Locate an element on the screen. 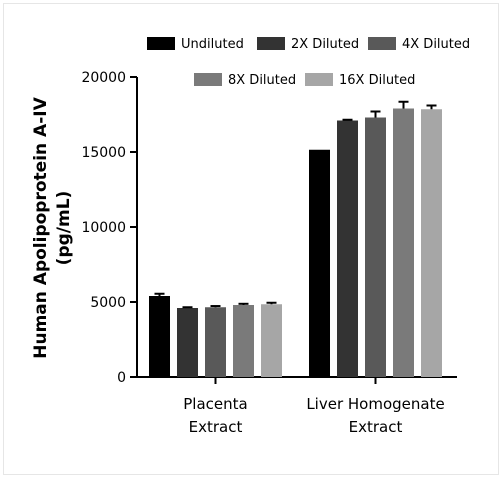  y-tick-label: 0 is located at coordinates (121, 378).